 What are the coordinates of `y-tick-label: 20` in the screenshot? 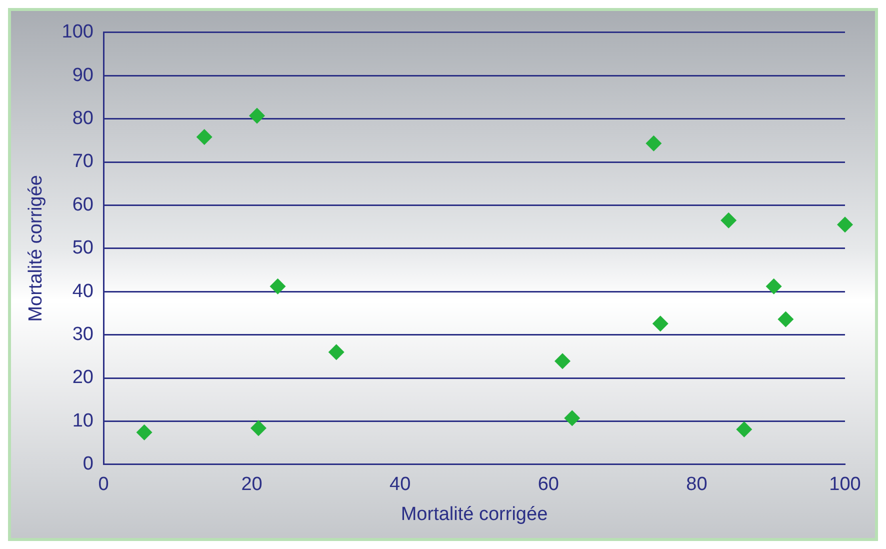 It's located at (83, 377).